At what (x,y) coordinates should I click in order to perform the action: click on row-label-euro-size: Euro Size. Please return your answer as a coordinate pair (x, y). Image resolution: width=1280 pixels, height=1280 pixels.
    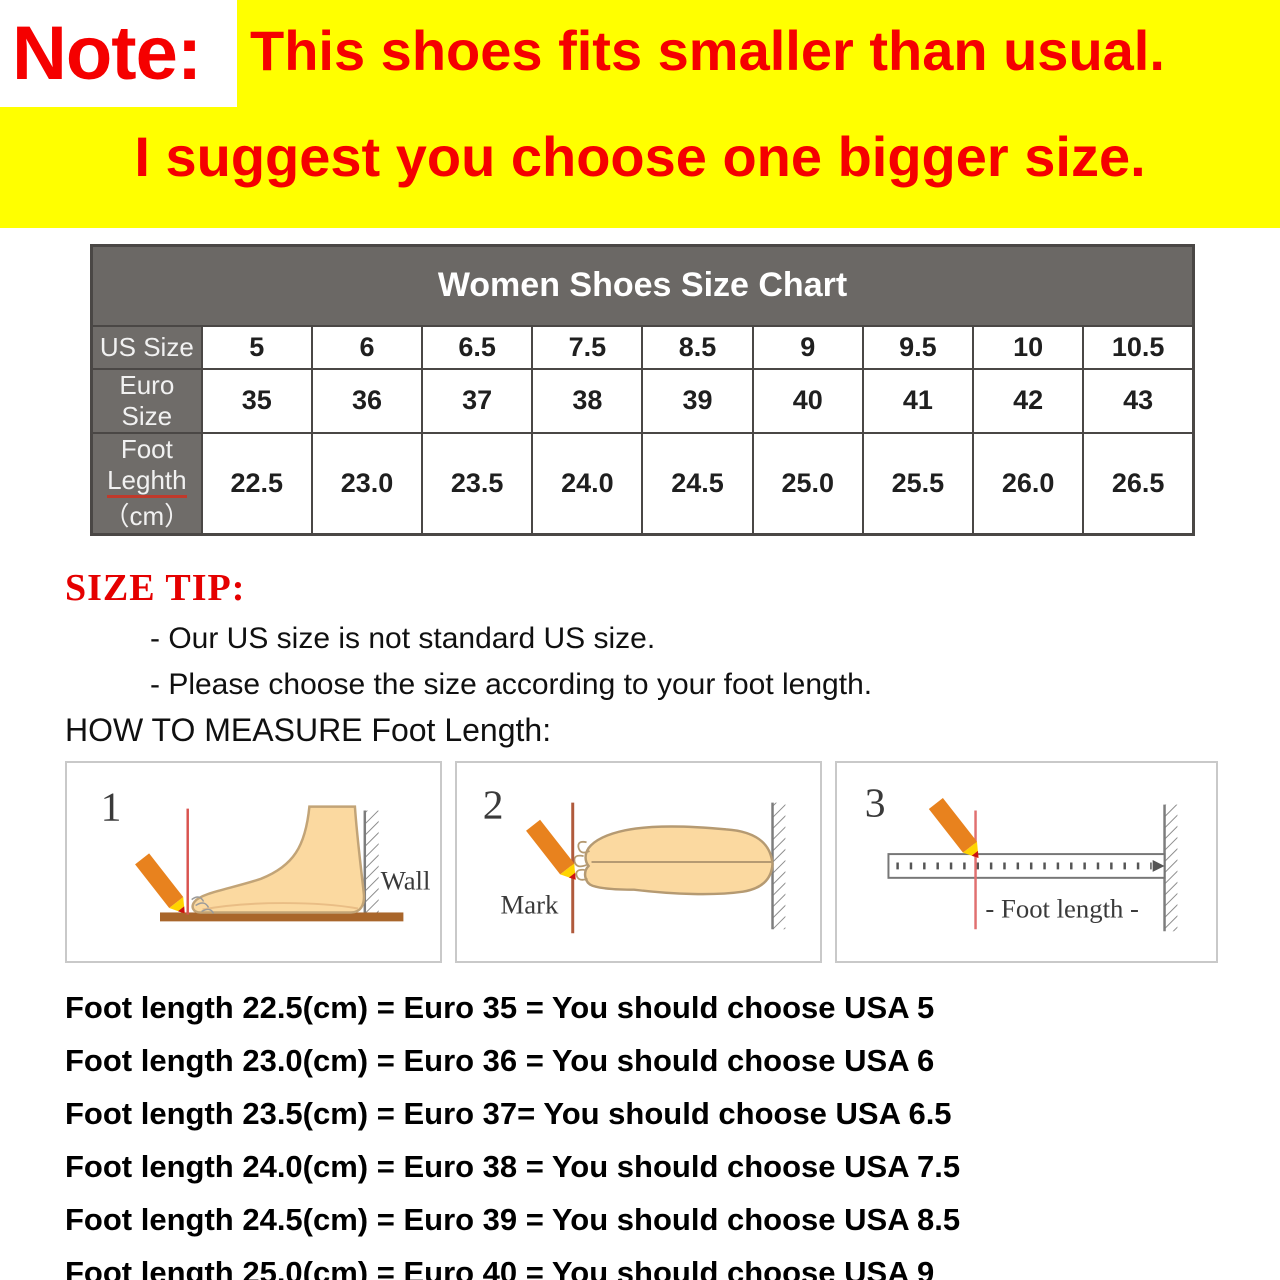
    Looking at the image, I should click on (146, 400).